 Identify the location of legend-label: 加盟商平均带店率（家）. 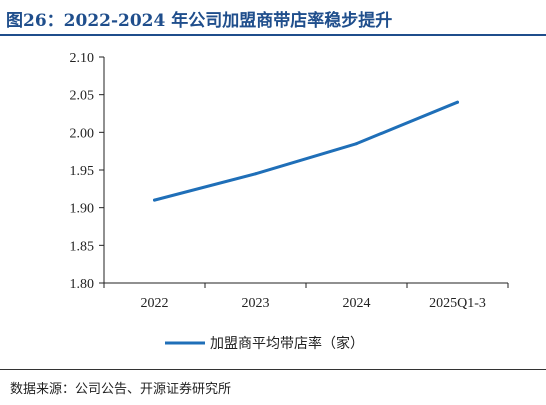
(287, 343).